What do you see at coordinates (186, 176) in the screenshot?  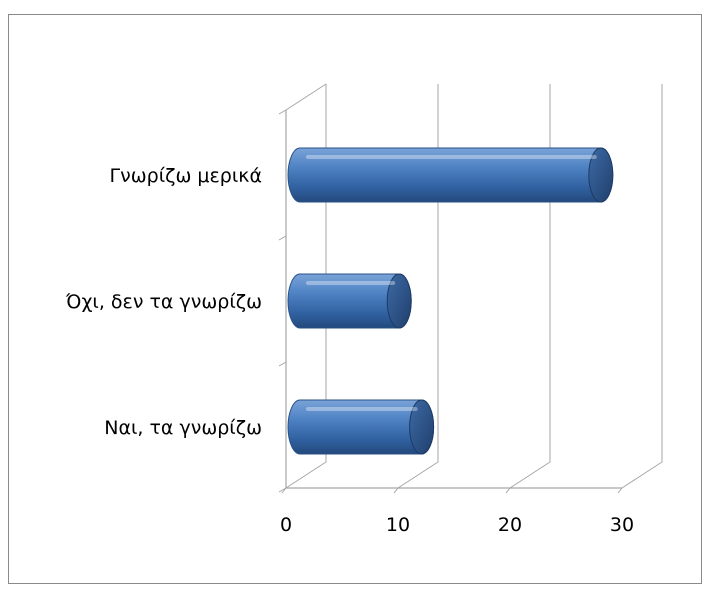 I see `category-label-0: Γνωρίζω μερικά` at bounding box center [186, 176].